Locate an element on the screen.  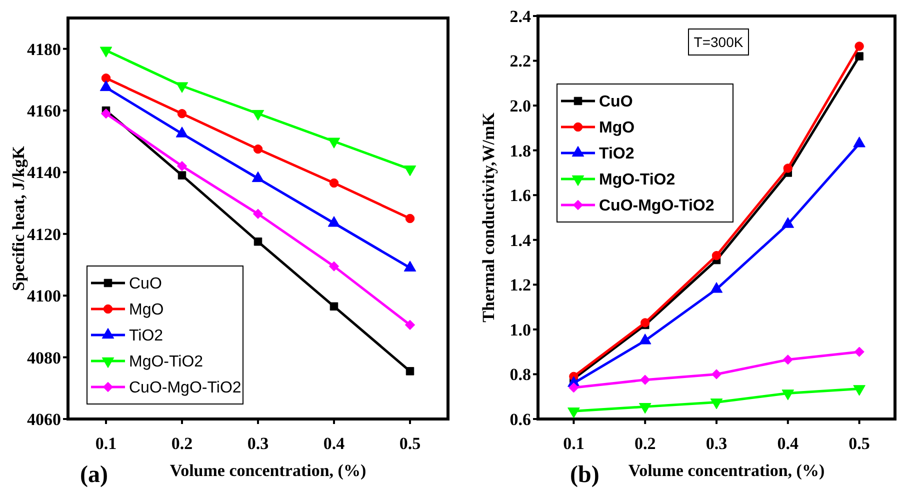
y-tick-label: 1.6 is located at coordinates (520, 196).